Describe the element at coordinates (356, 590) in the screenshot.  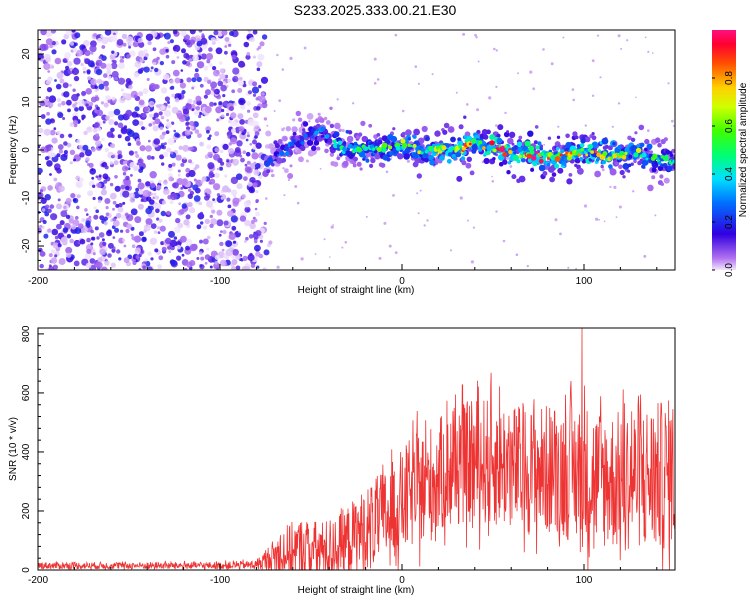
I see `snr-x-axis-label: Height of straight line (km)` at that location.